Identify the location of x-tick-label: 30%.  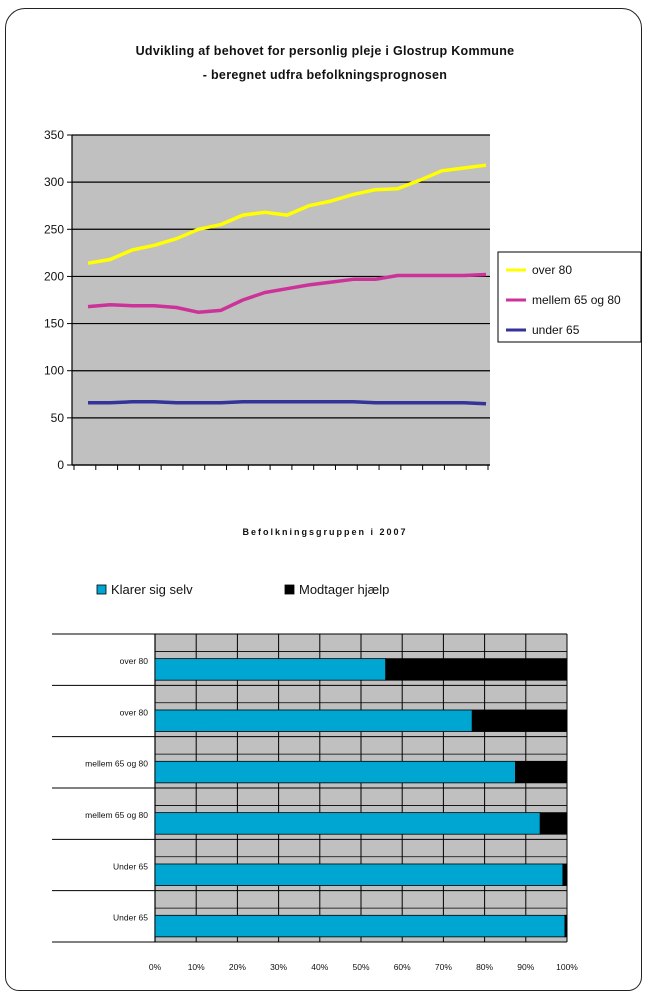
(278, 967).